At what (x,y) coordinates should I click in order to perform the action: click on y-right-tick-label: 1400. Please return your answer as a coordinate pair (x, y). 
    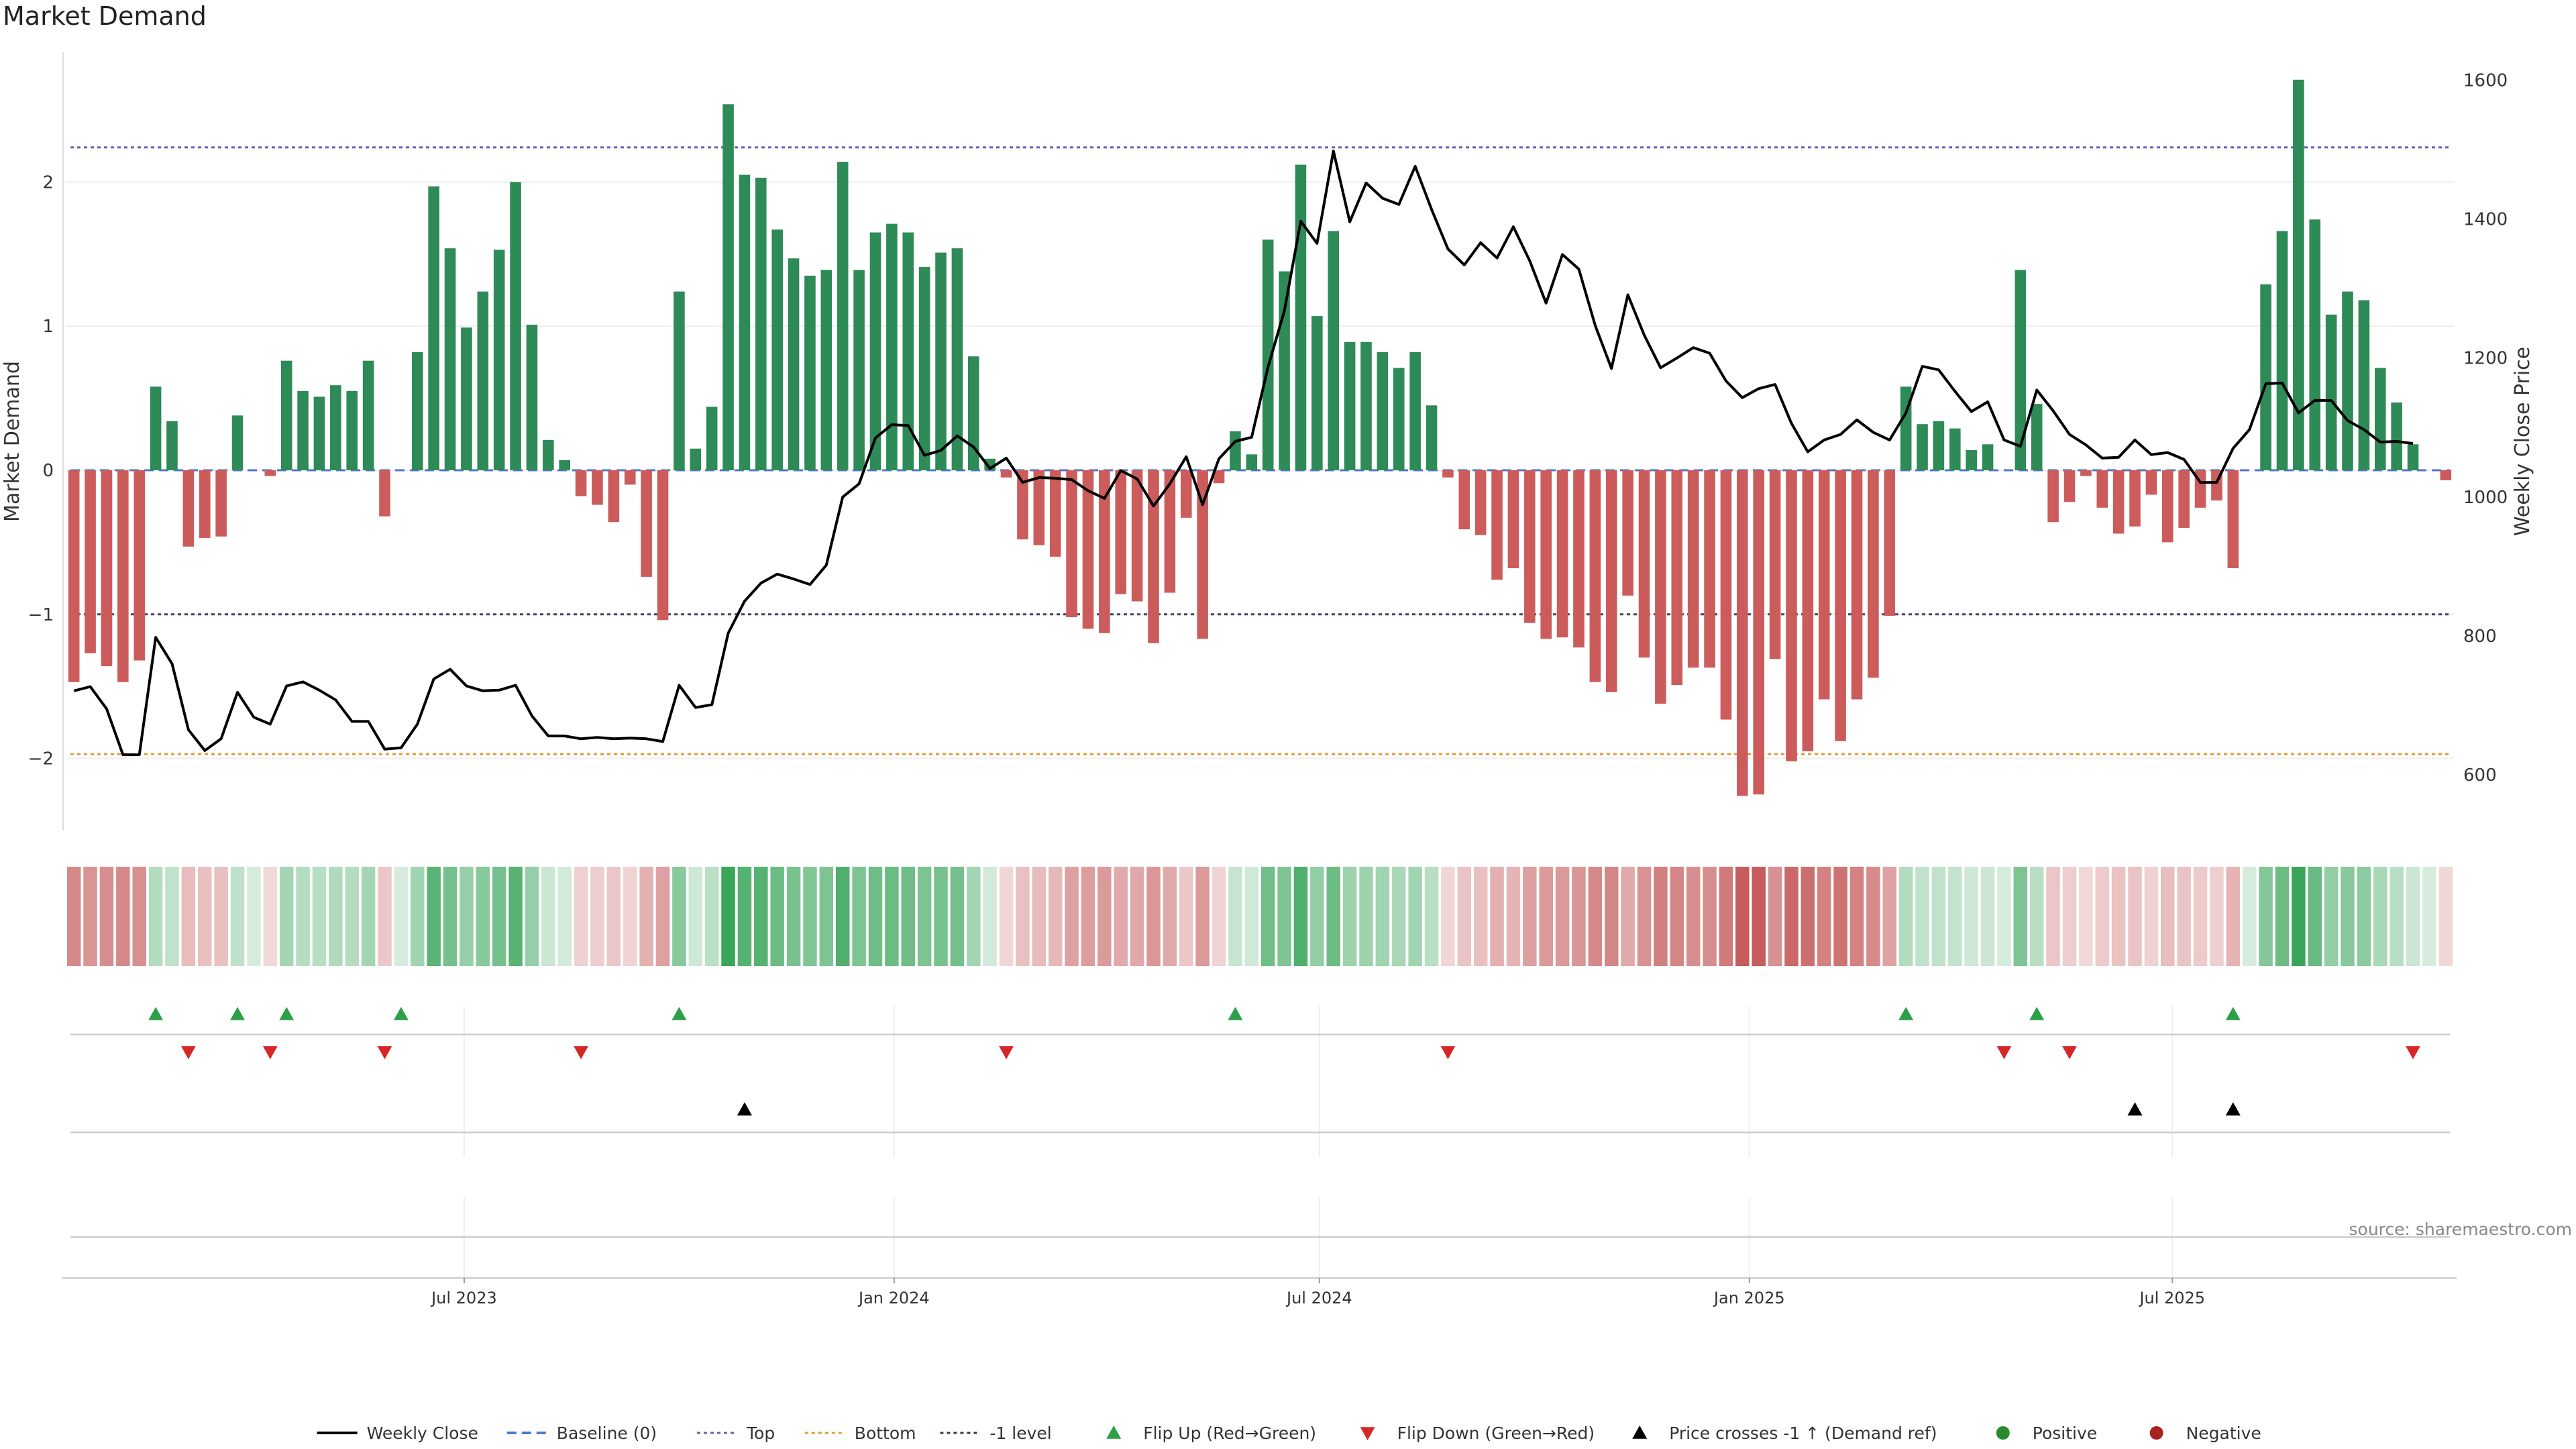
    Looking at the image, I should click on (2485, 220).